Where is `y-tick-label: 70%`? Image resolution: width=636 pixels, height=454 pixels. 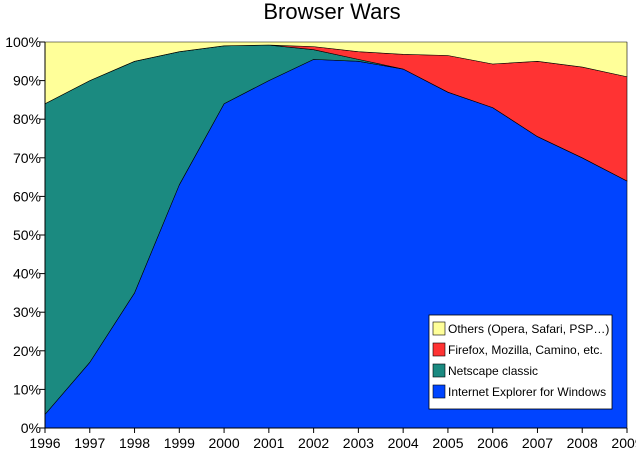
y-tick-label: 70% is located at coordinates (27, 158).